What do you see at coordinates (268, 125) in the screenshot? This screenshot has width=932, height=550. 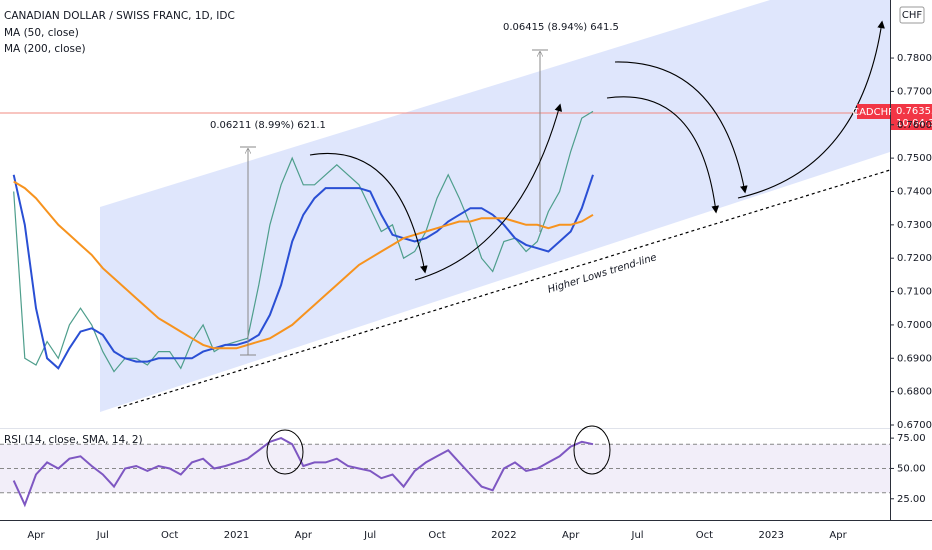 I see `measure-label: 0.06211 (8.99%) 621.1` at bounding box center [268, 125].